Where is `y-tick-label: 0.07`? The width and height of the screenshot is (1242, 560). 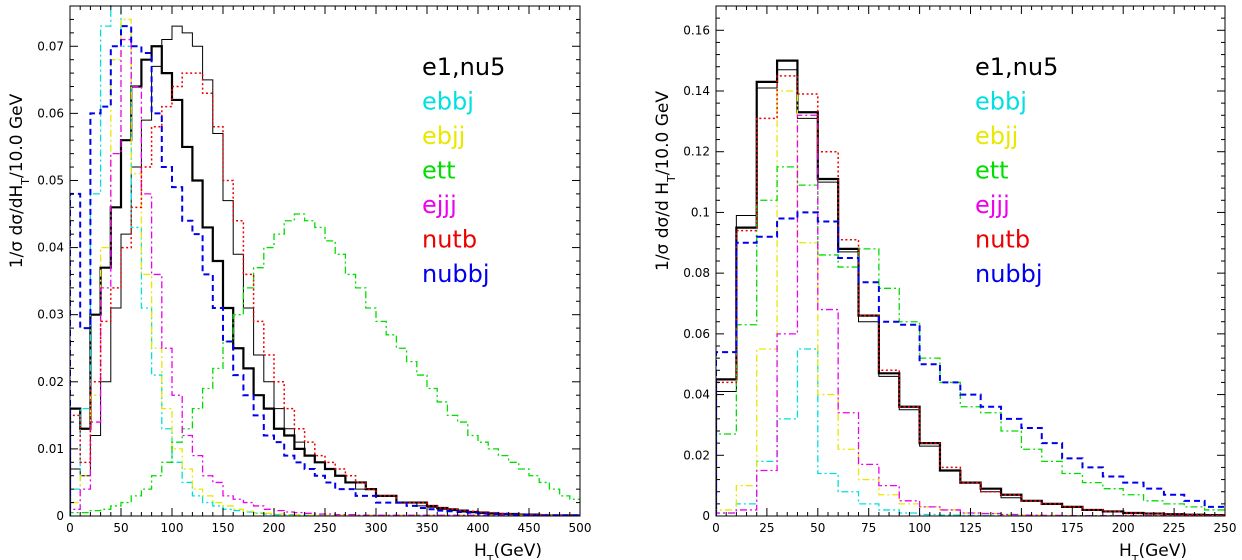
y-tick-label: 0.07 is located at coordinates (50, 46).